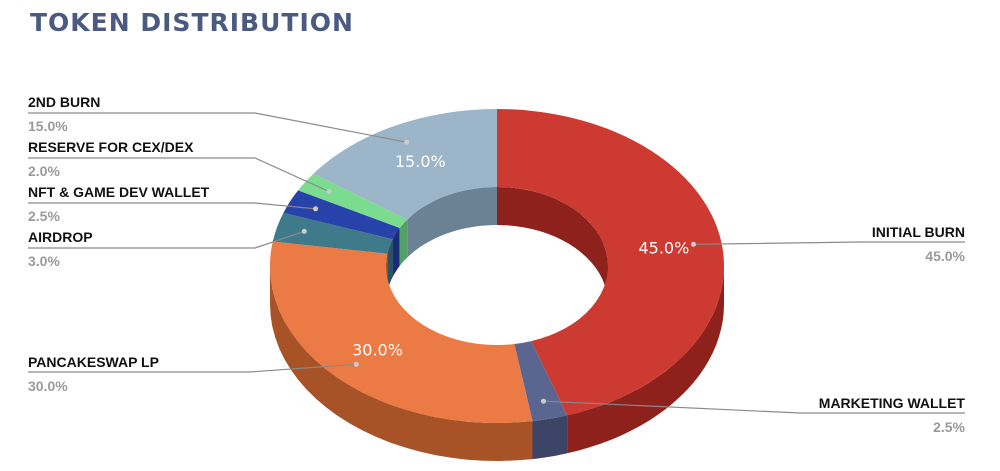 The image size is (1000, 471). What do you see at coordinates (44, 261) in the screenshot?
I see `slice-value-airdrop: 3.0%` at bounding box center [44, 261].